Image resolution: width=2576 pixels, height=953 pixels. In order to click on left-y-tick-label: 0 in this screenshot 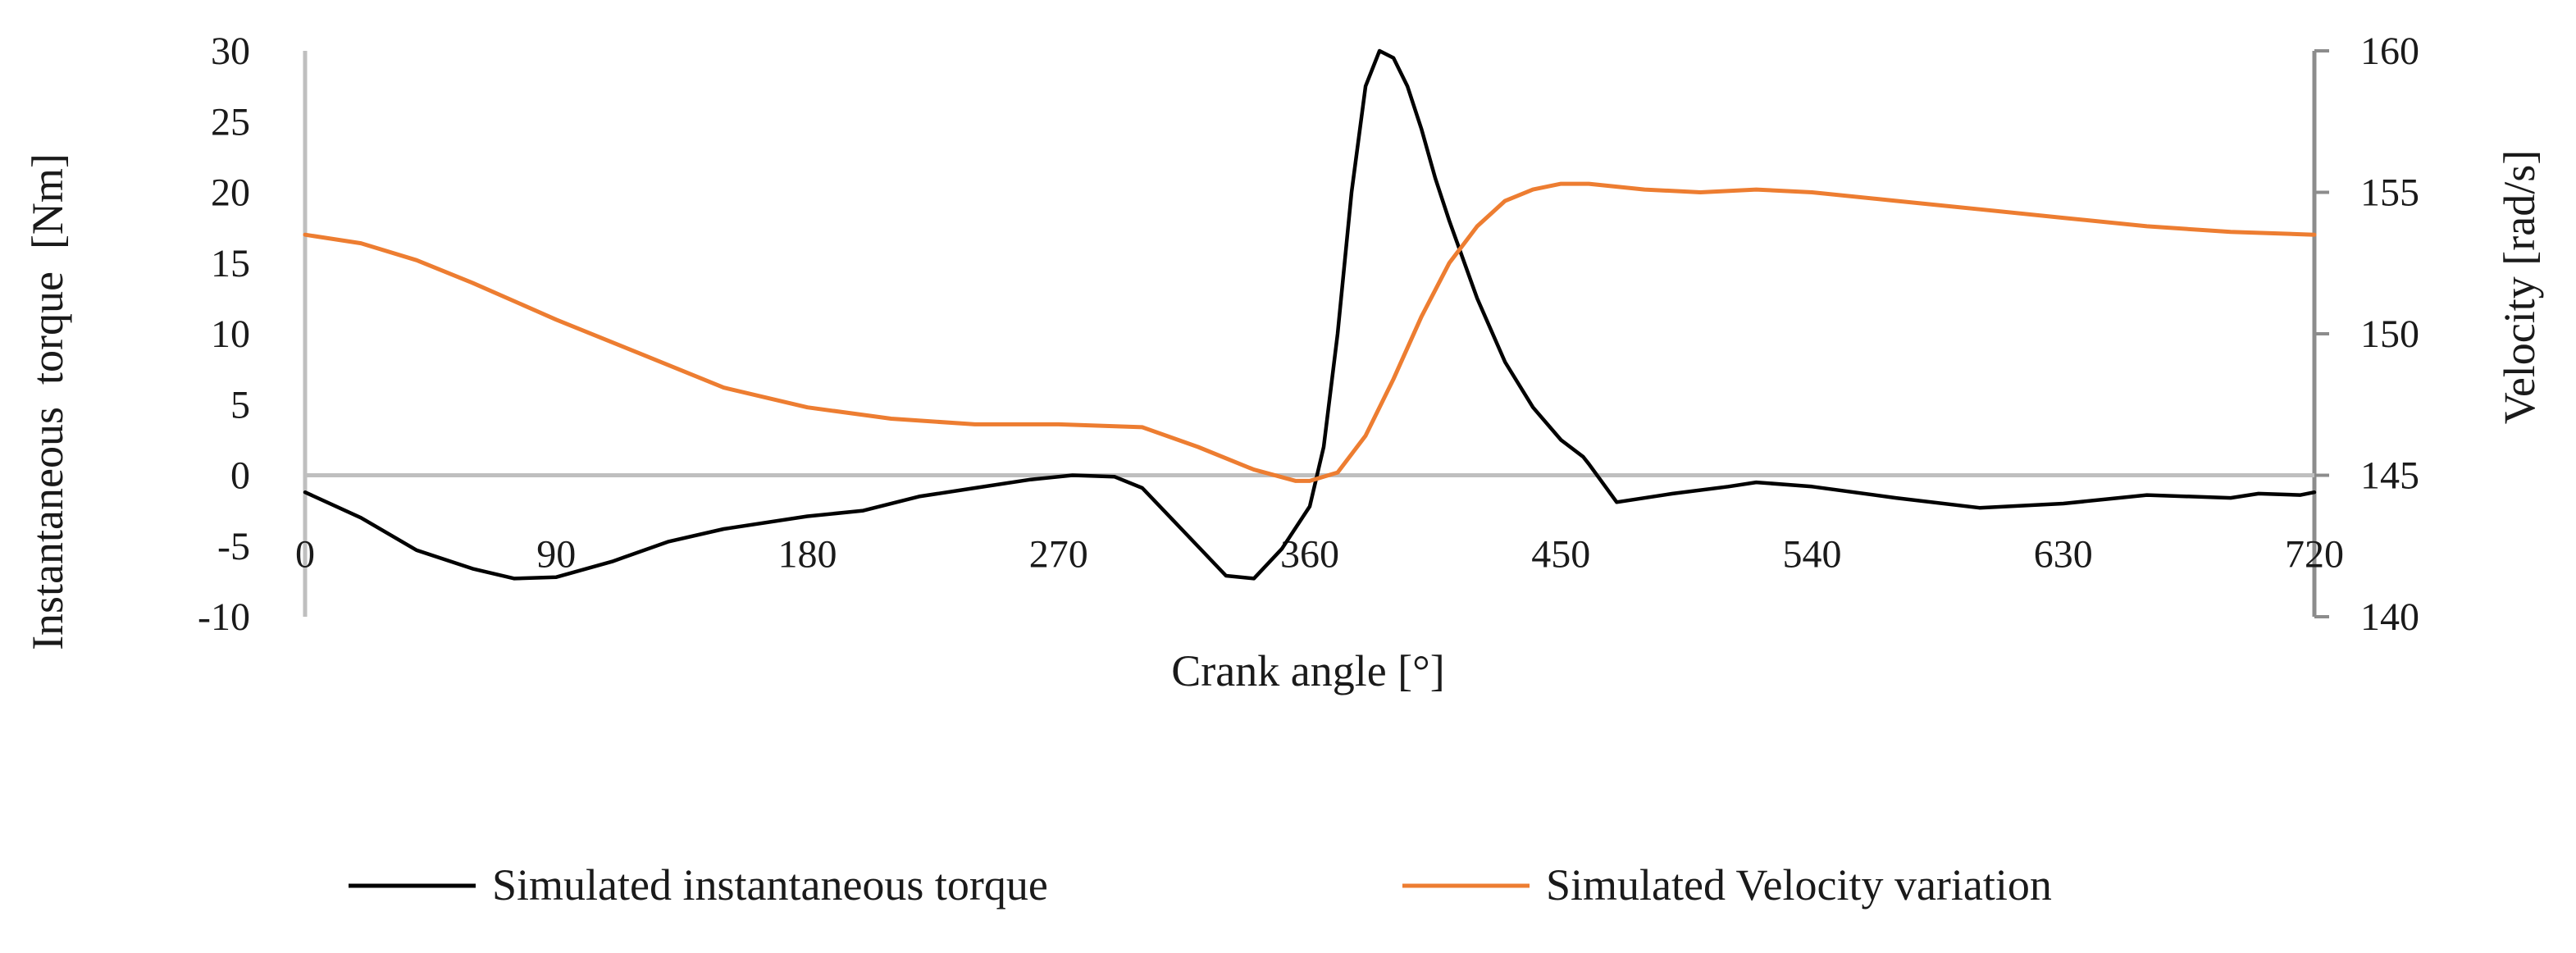, I will do `click(240, 476)`.